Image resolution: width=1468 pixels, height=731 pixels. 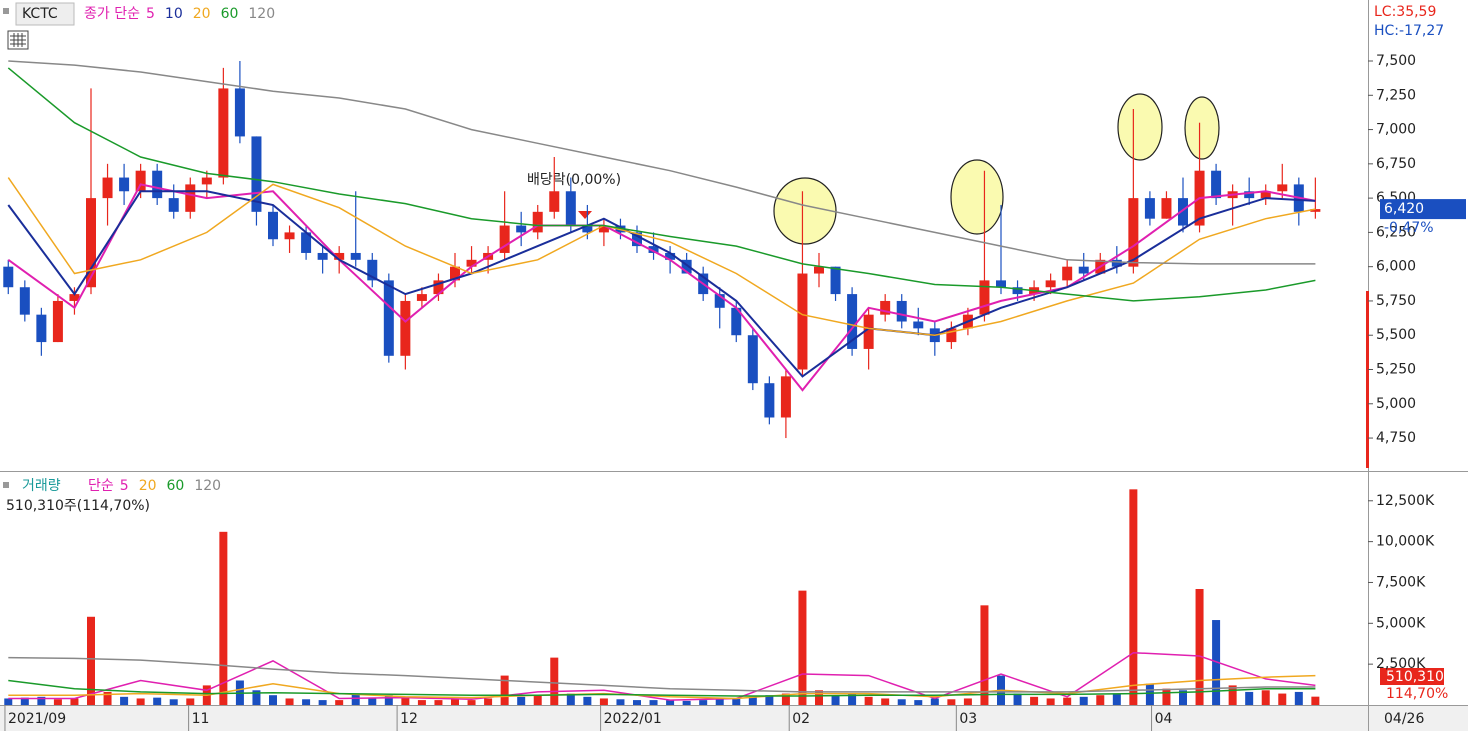 I want to click on icon, so click(x=6, y=11).